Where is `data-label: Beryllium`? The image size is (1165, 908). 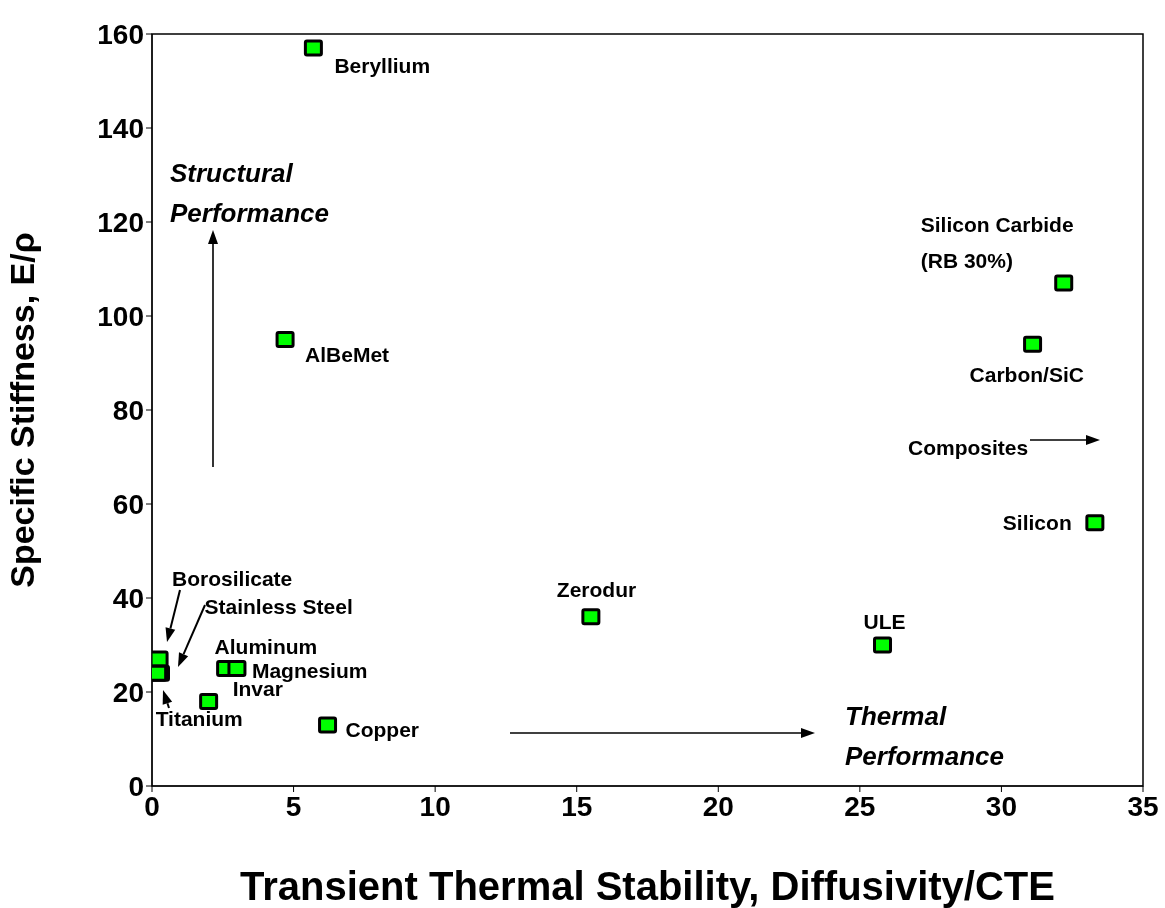
data-label: Beryllium is located at coordinates (382, 66).